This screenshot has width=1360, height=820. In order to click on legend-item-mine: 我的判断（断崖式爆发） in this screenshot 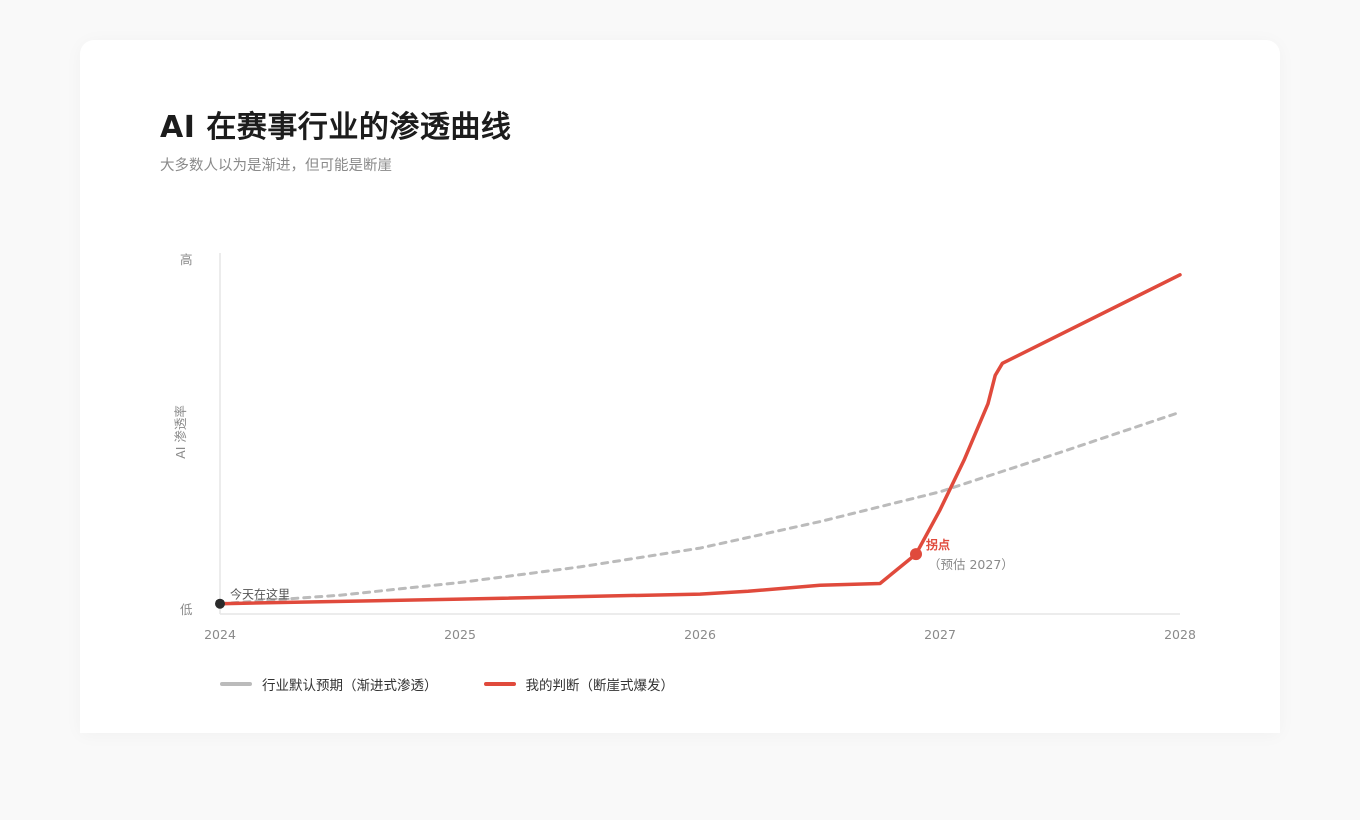, I will do `click(579, 684)`.